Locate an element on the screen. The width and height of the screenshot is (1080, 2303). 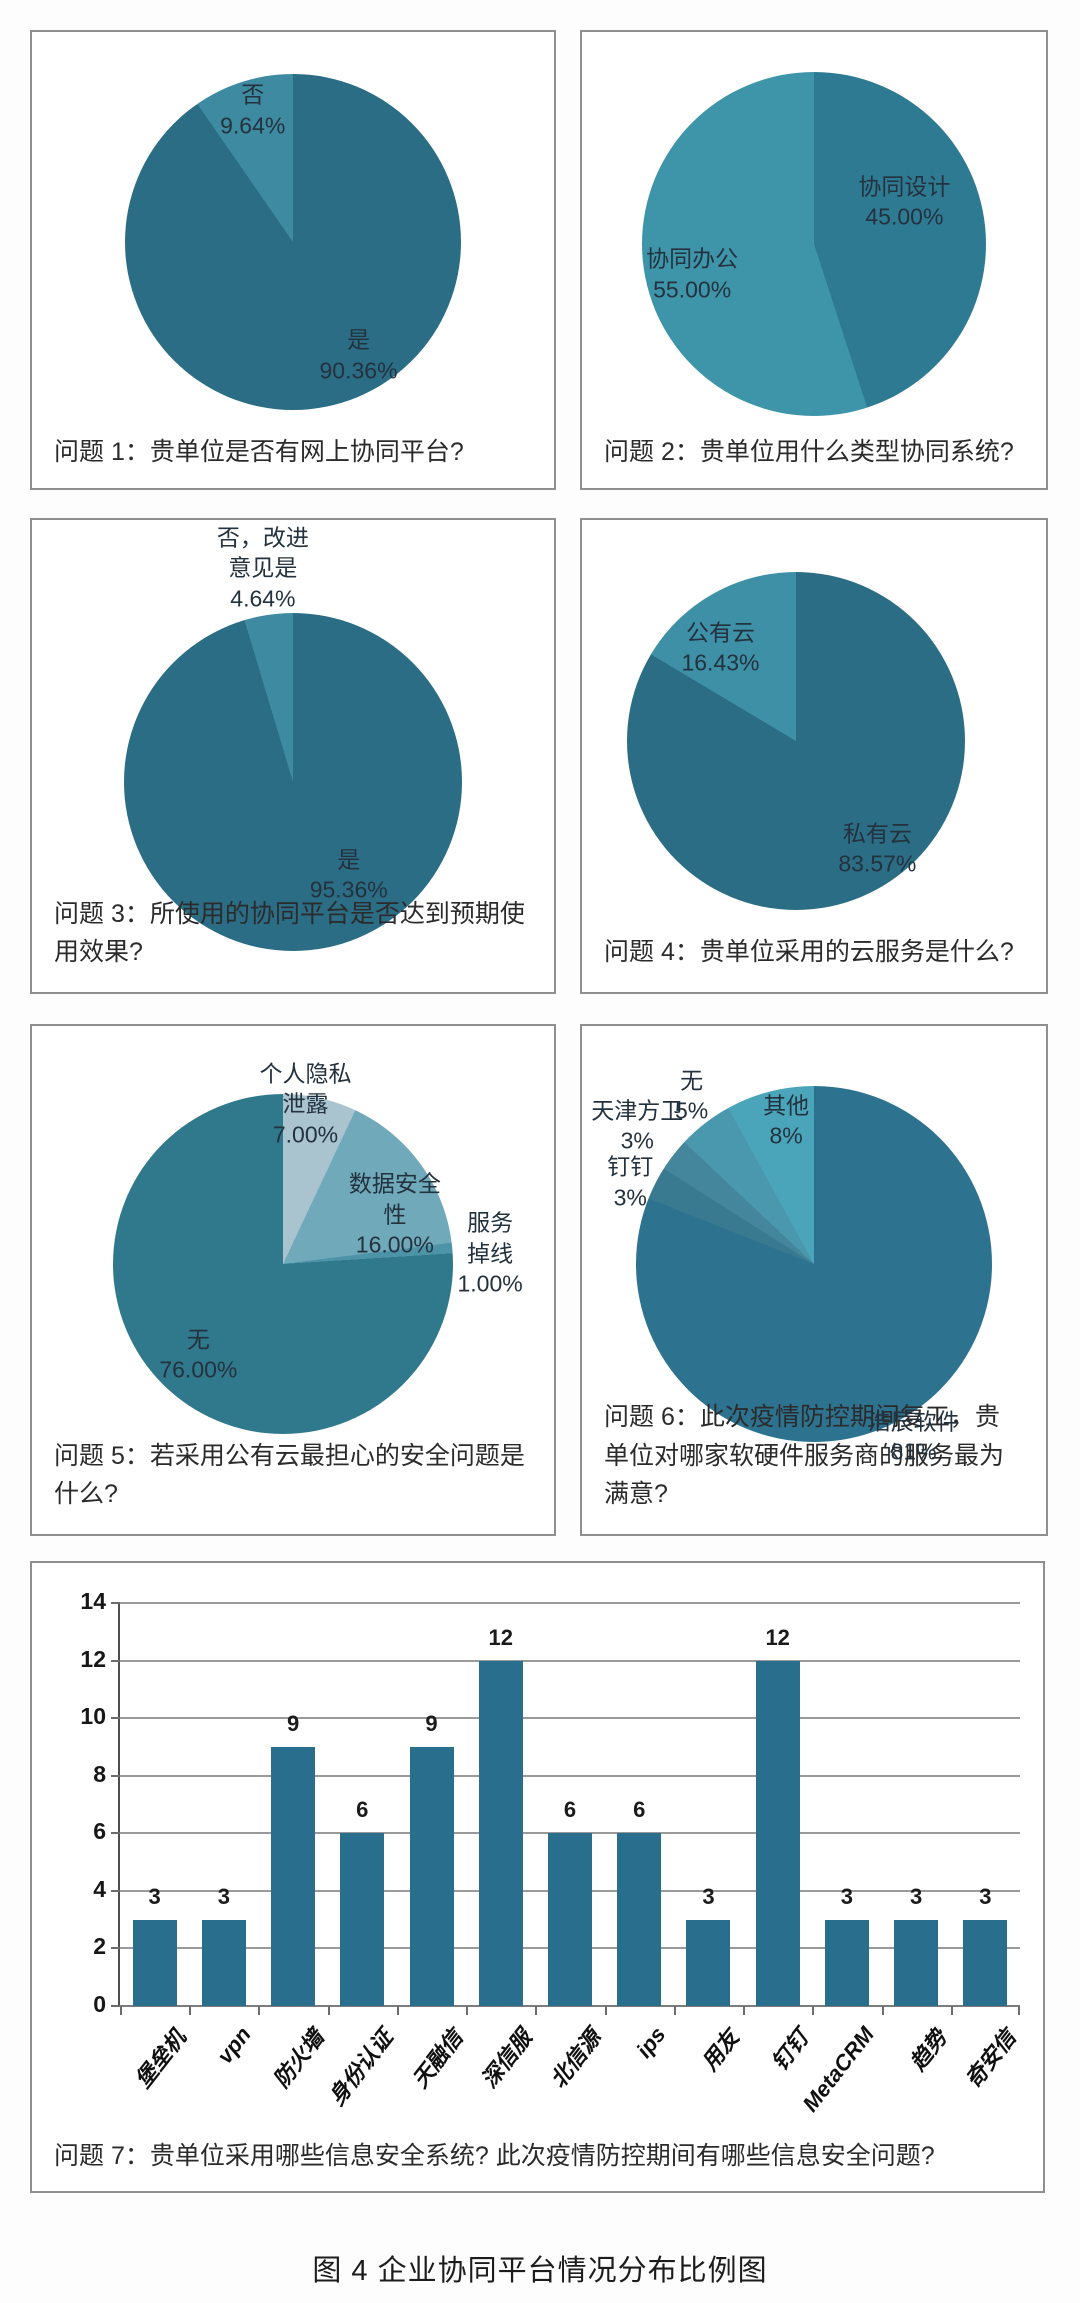
pie-slice-label: 是 95.36% is located at coordinates (348, 874).